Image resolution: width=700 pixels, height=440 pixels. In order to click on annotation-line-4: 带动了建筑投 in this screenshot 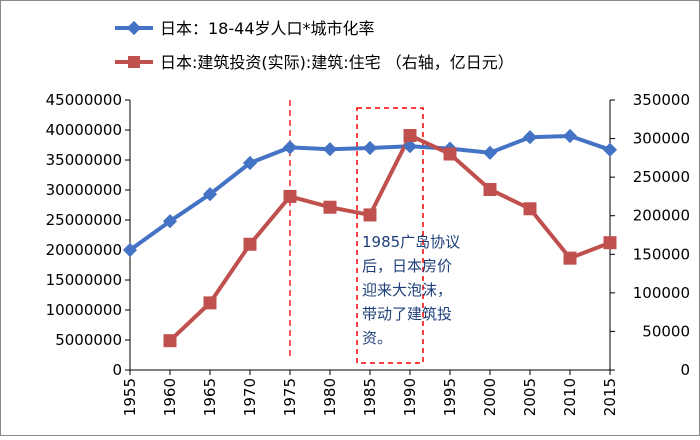, I will do `click(407, 314)`.